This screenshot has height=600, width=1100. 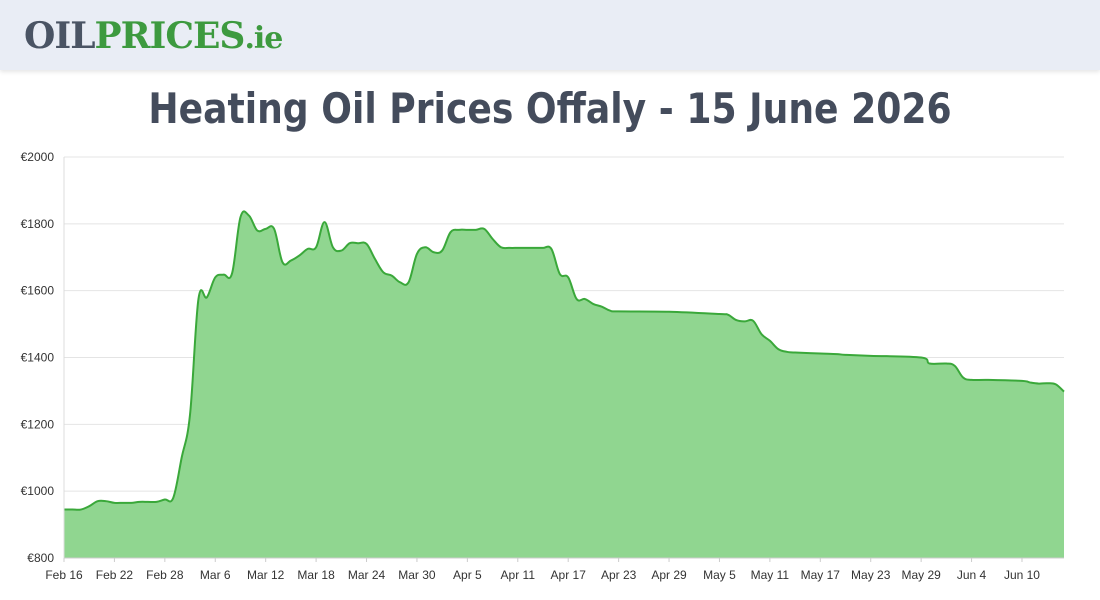 I want to click on logo-text-oil: OIL, so click(x=60, y=36).